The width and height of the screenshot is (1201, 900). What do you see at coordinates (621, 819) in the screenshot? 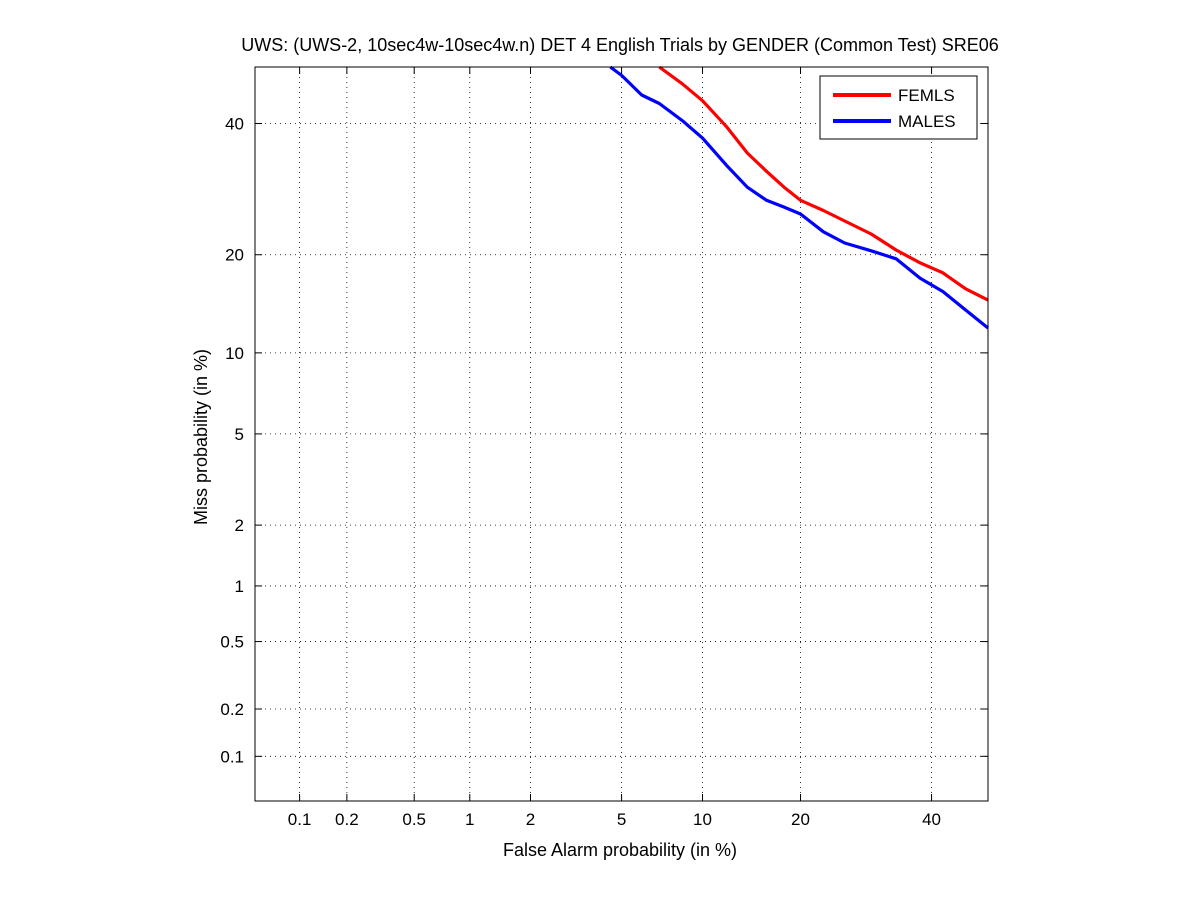
I see `x-tick-label-5: 5` at bounding box center [621, 819].